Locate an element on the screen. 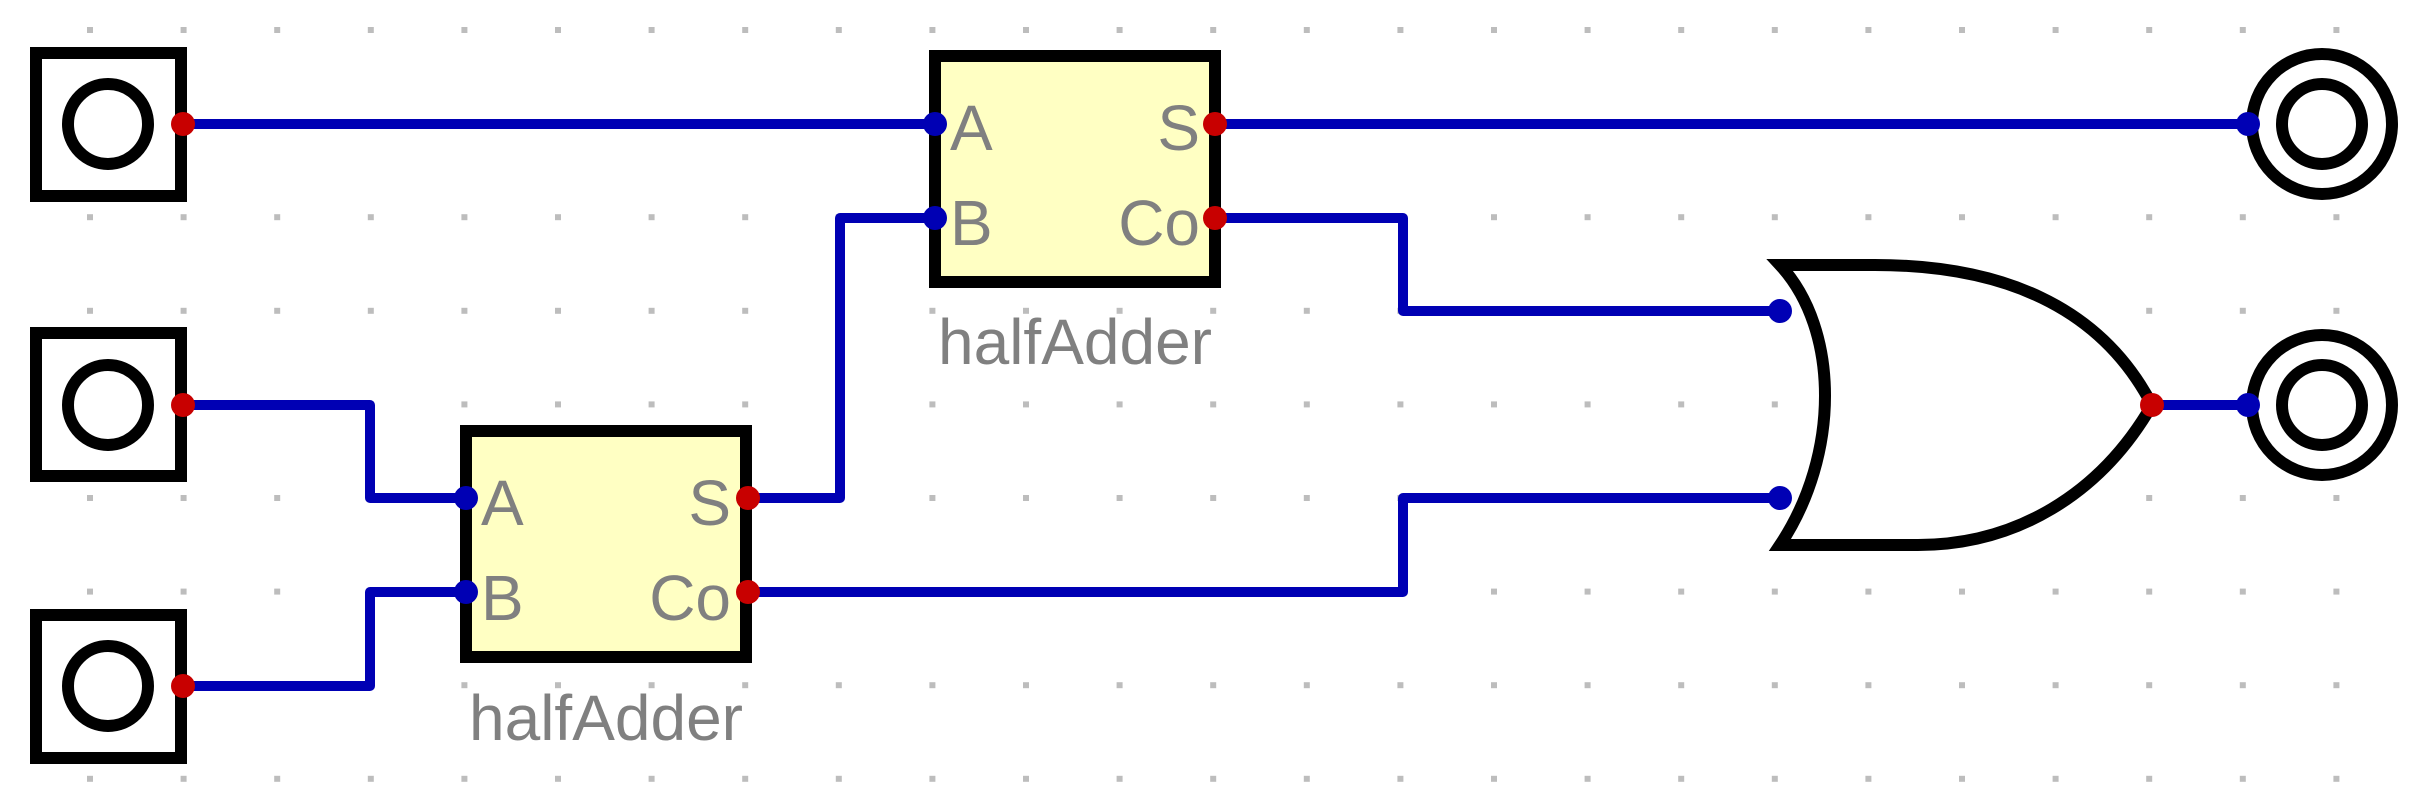 This screenshot has height=794, width=2424. or-gate-body is located at coordinates (1962, 405).